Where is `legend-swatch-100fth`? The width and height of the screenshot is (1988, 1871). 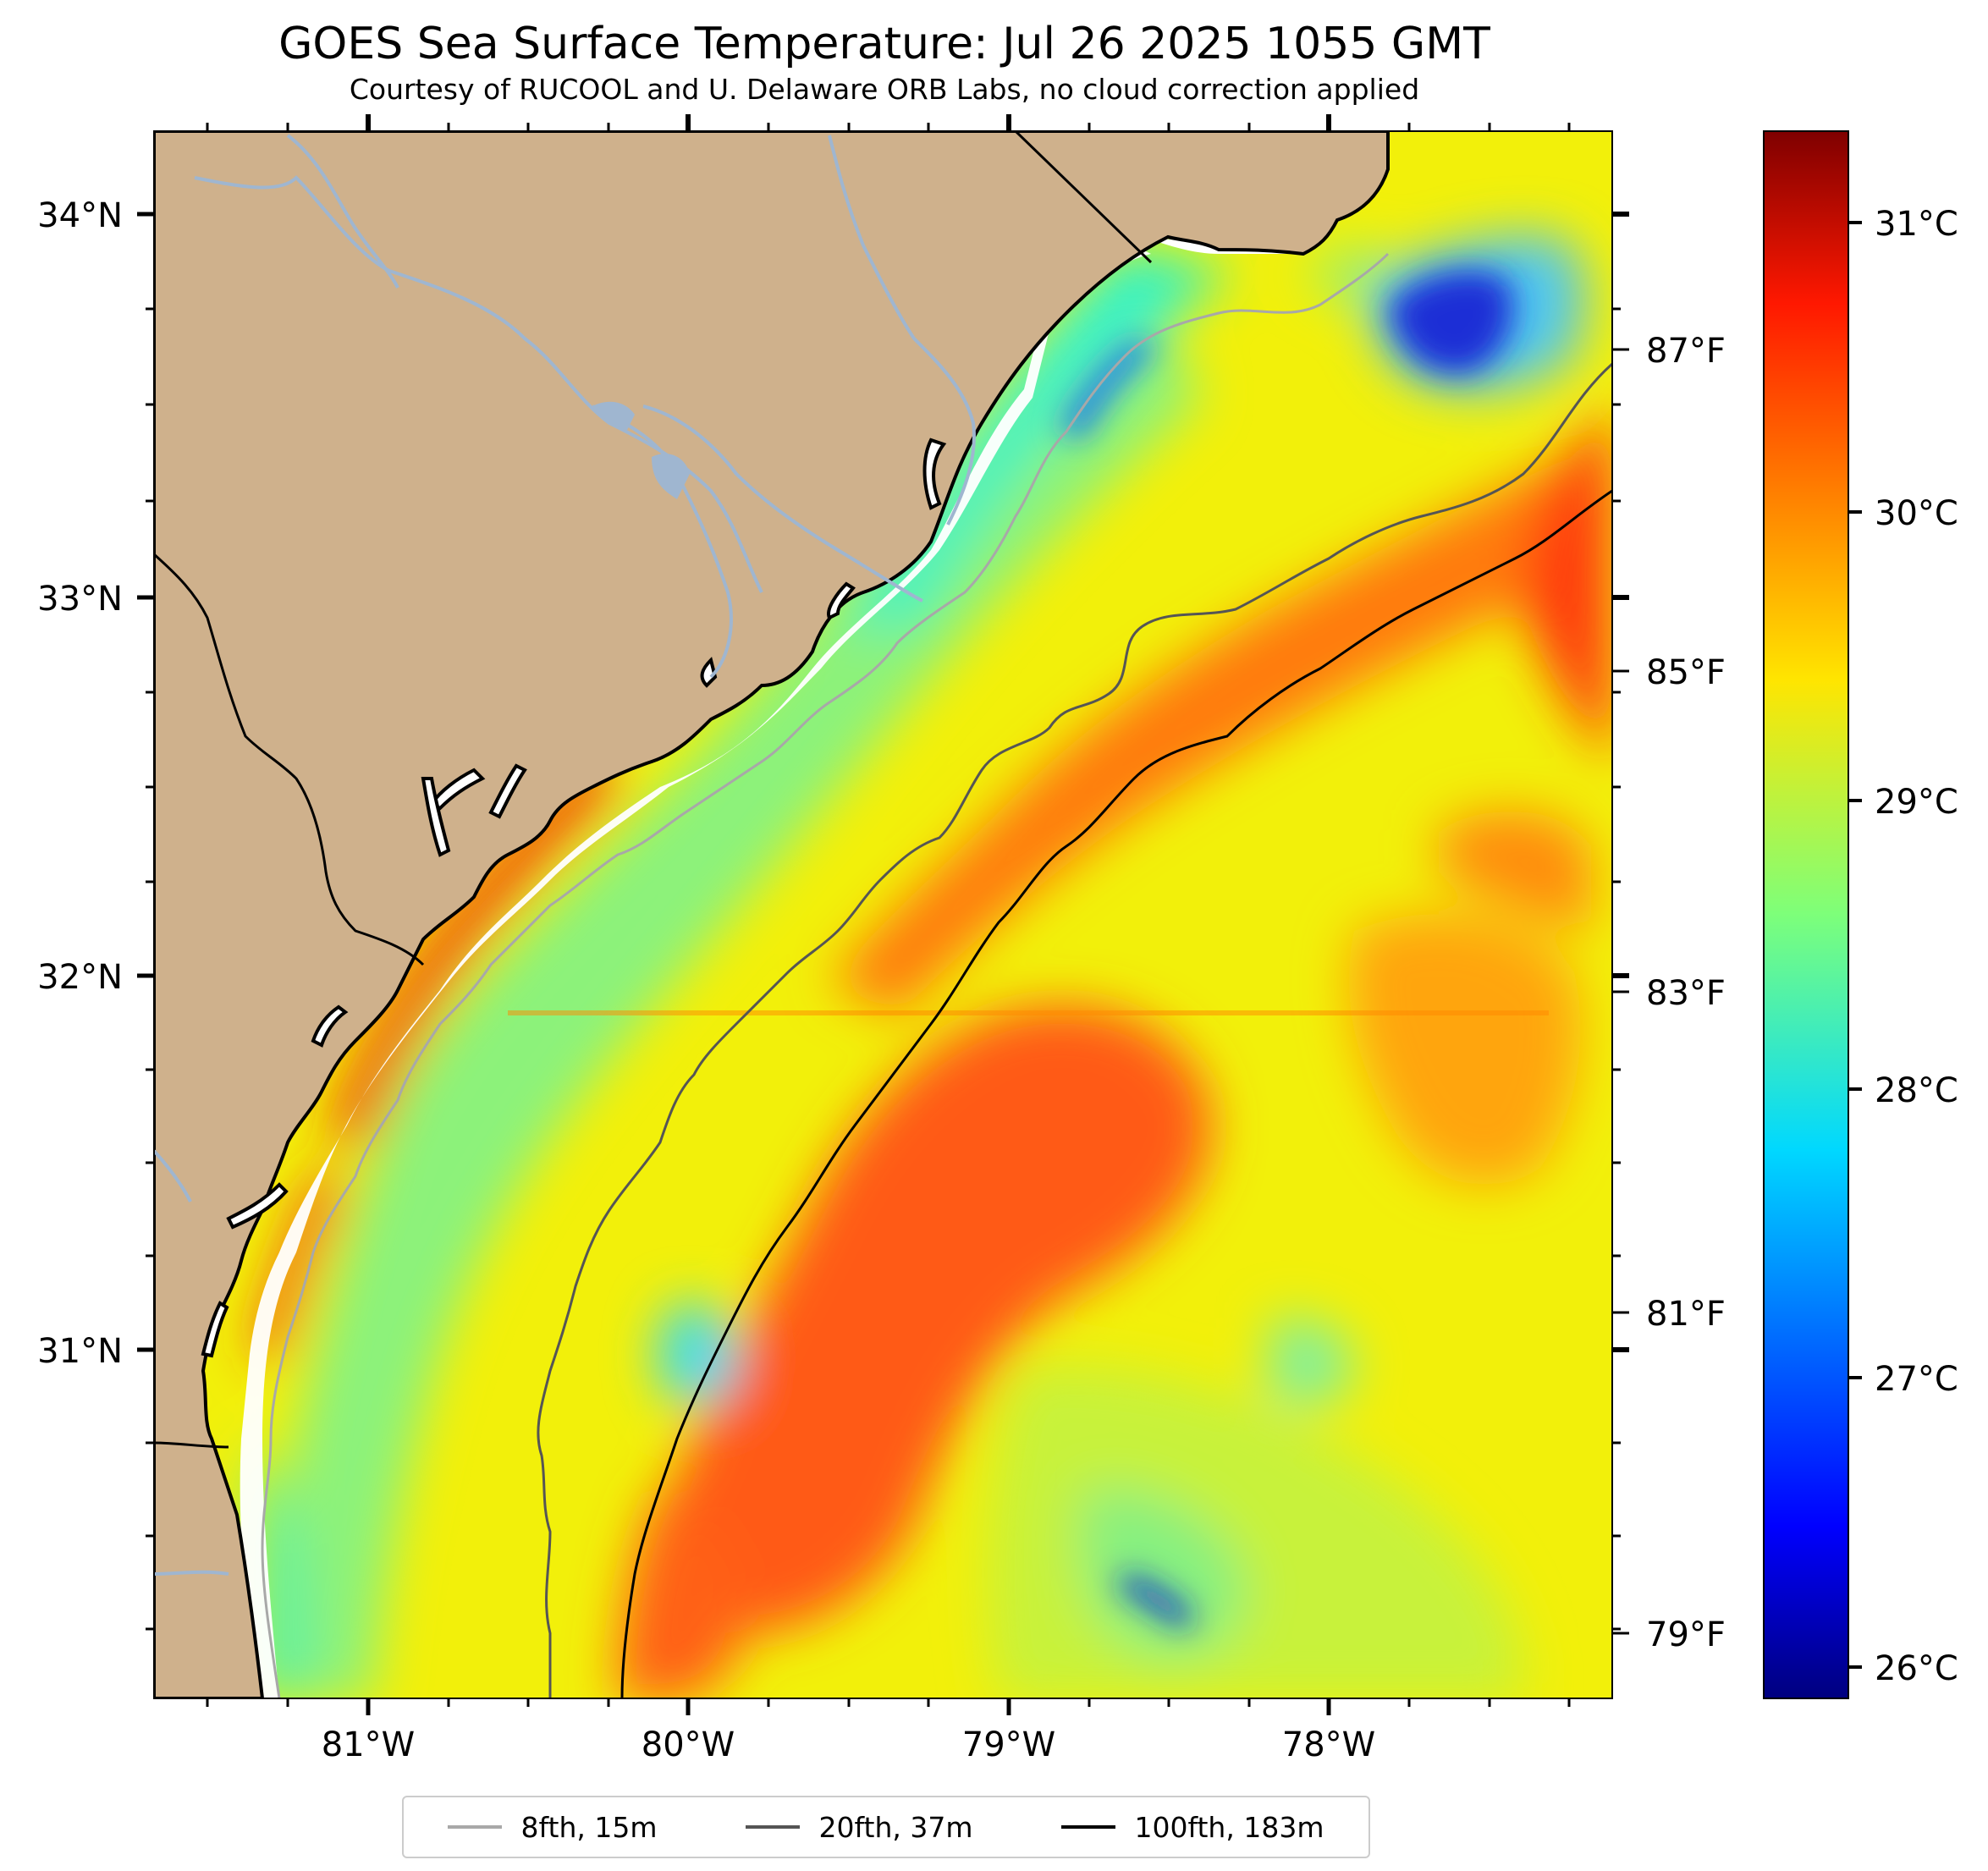
legend-swatch-100fth is located at coordinates (1088, 1827).